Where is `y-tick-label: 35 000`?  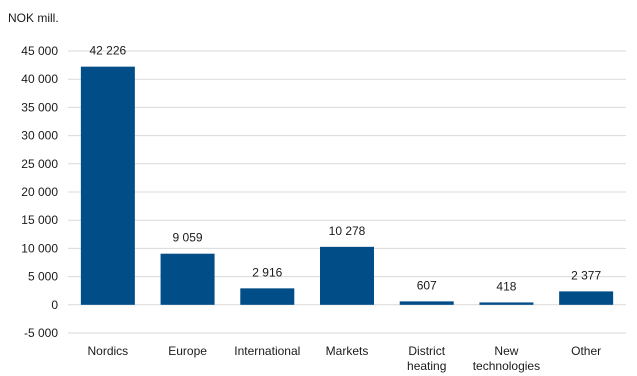
y-tick-label: 35 000 is located at coordinates (39, 107).